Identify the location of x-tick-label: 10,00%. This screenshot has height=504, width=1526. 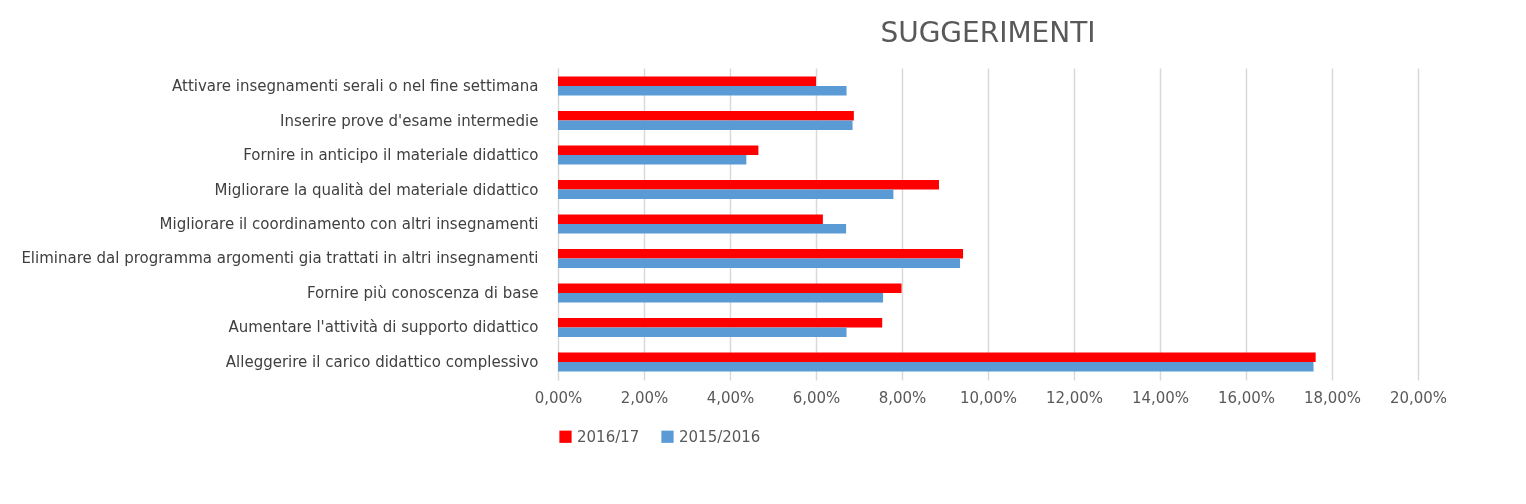
(988, 397).